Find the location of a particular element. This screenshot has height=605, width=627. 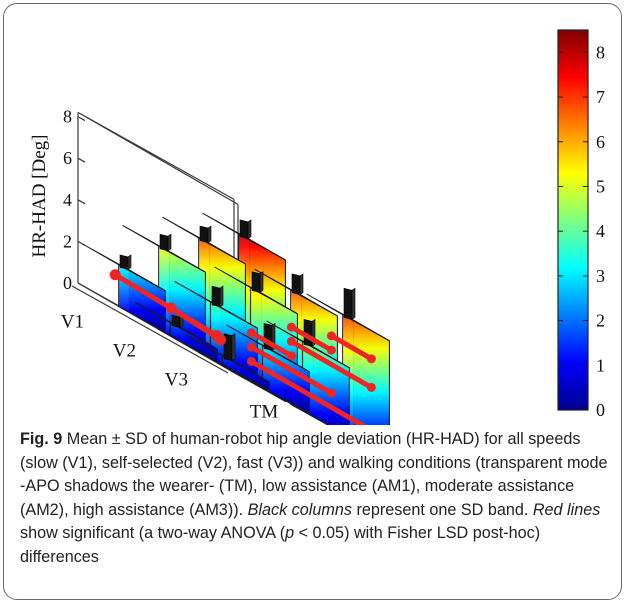

caption-p-variable: p is located at coordinates (290, 533).